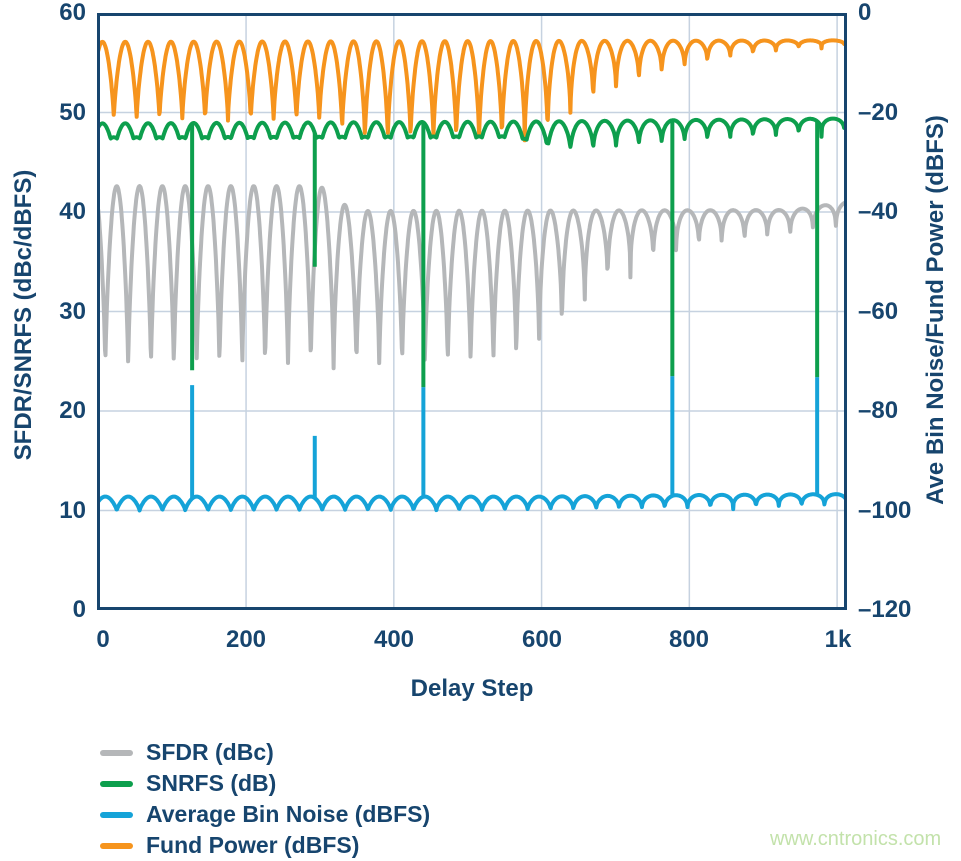 Image resolution: width=961 pixels, height=861 pixels. What do you see at coordinates (116, 814) in the screenshot?
I see `bin-noise-line-swatch` at bounding box center [116, 814].